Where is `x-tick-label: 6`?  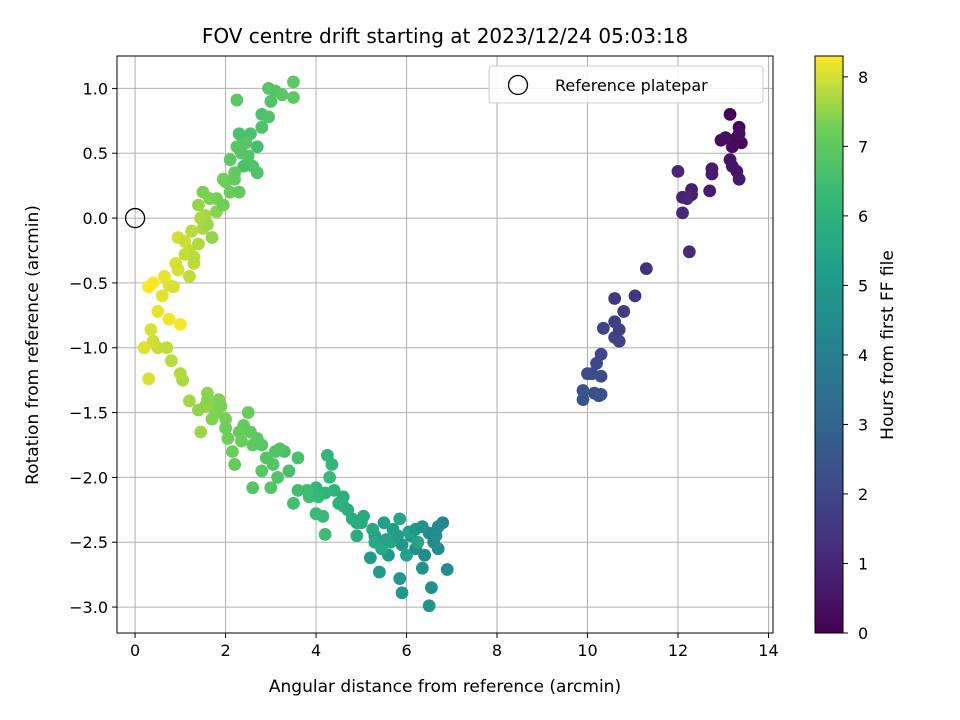 x-tick-label: 6 is located at coordinates (406, 650).